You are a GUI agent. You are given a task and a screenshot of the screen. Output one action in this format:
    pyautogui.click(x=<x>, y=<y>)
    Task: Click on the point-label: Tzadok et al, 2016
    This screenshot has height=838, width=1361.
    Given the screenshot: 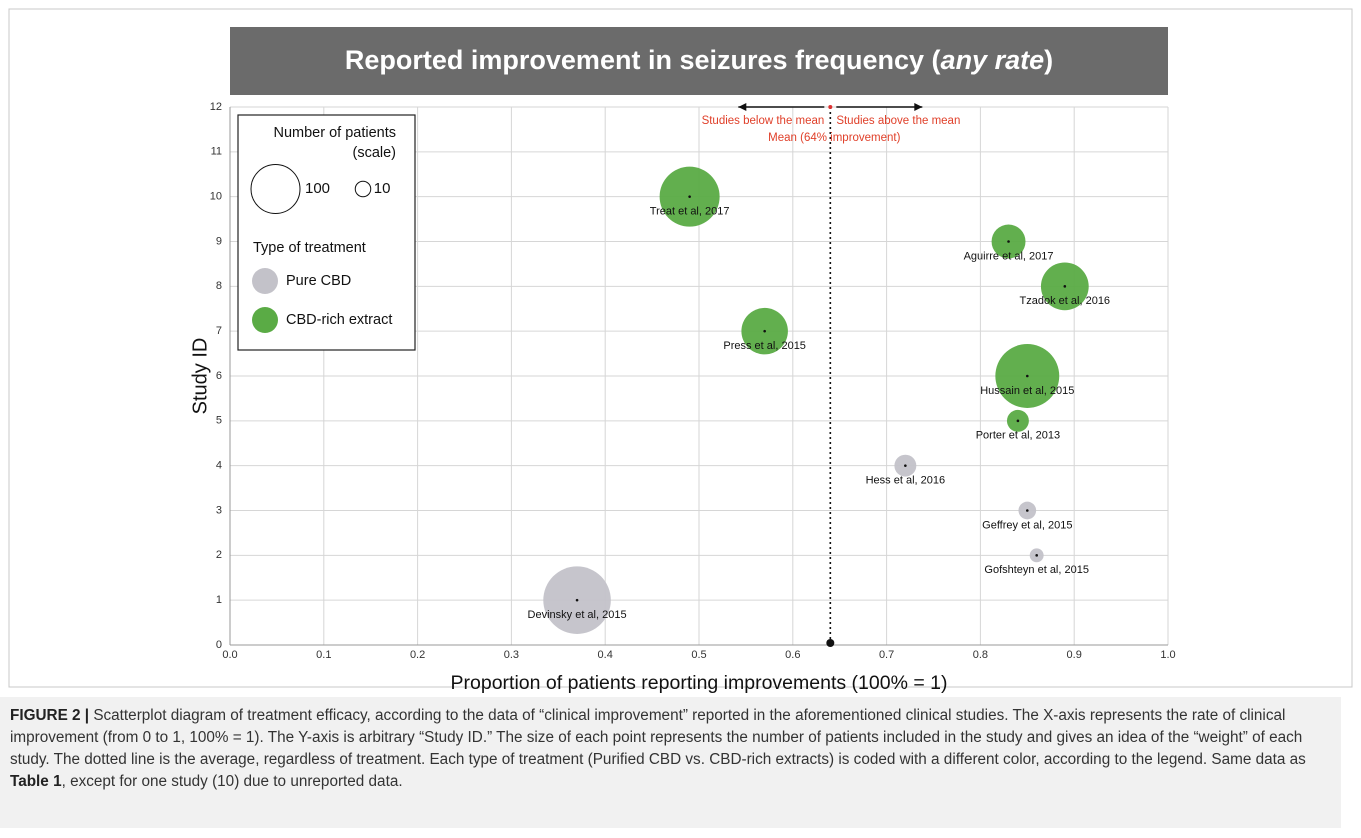 What is the action you would take?
    pyautogui.click(x=1065, y=301)
    